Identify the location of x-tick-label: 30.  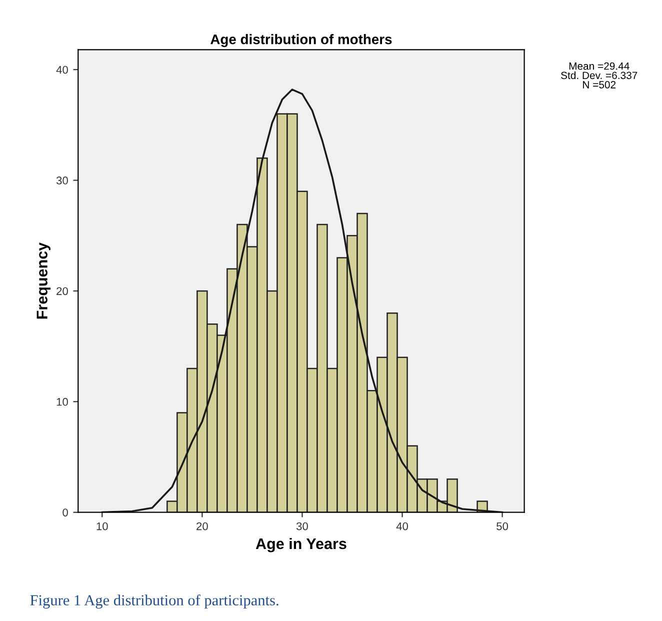
(302, 526).